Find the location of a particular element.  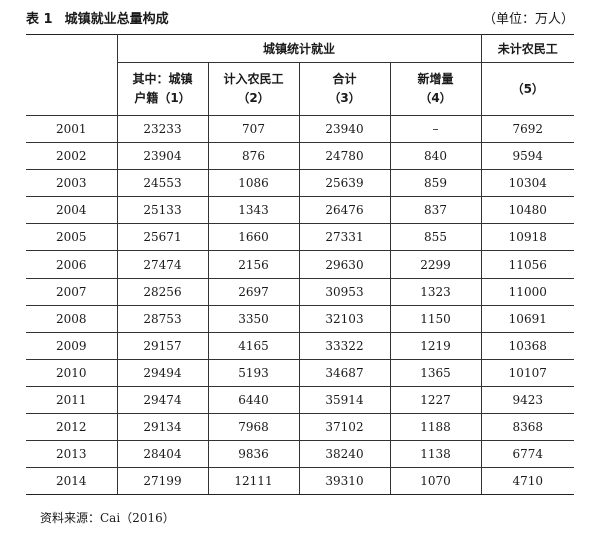

column-header-increase: 新增量 （4） is located at coordinates (435, 89).